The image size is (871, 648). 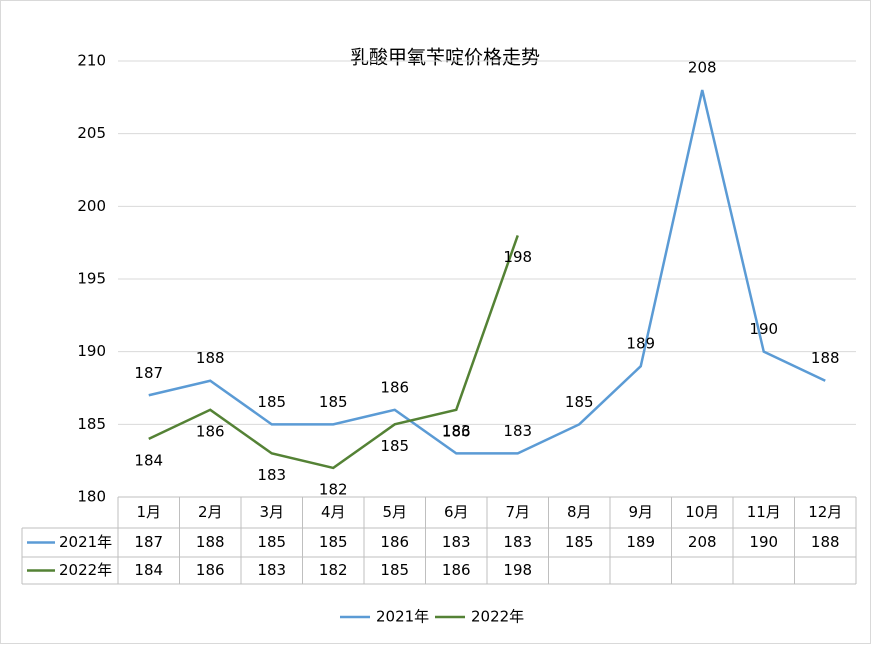 What do you see at coordinates (148, 512) in the screenshot?
I see `x-tick-label: 1月` at bounding box center [148, 512].